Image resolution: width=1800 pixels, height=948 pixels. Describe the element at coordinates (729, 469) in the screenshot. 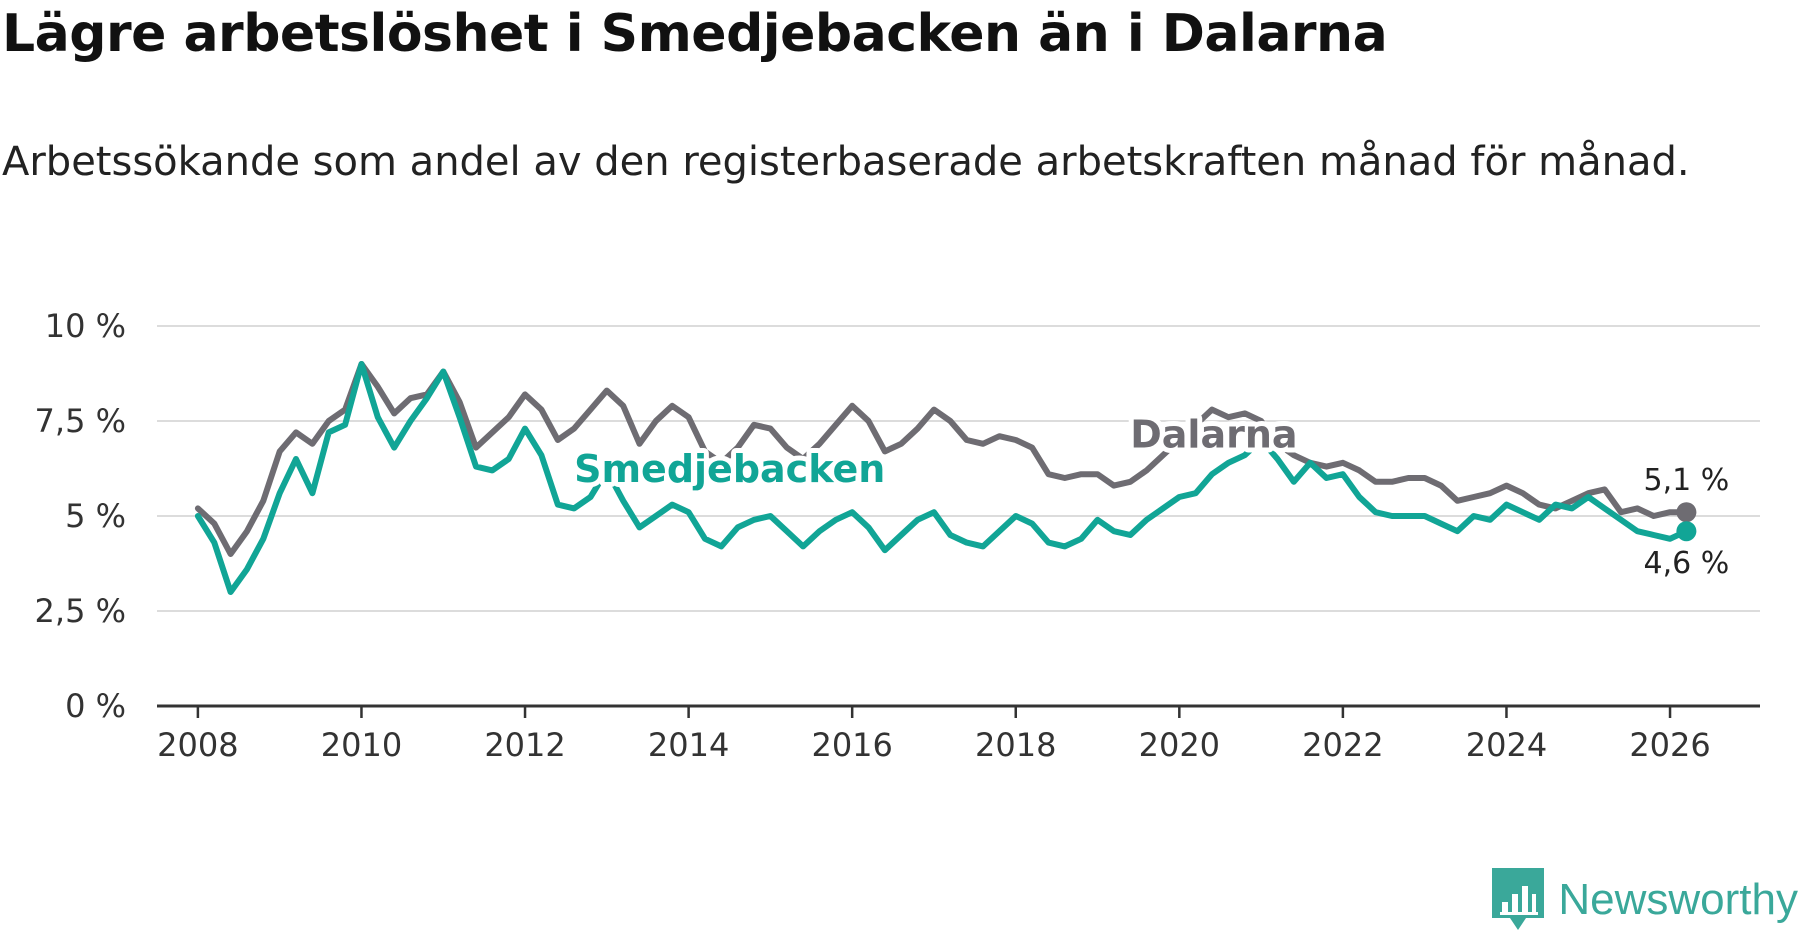

I see `series-label-smedjebacken: Smedjebacken` at that location.